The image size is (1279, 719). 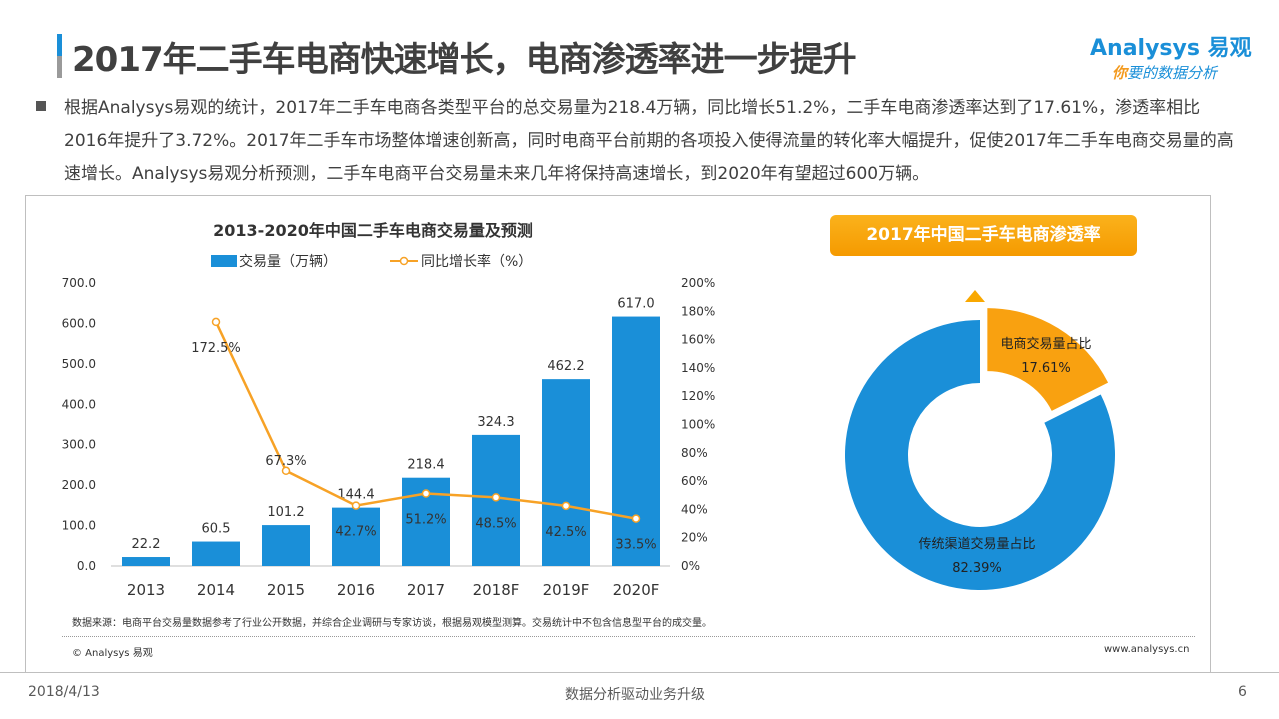 I want to click on y-tick-label: 500.0, so click(x=79, y=364).